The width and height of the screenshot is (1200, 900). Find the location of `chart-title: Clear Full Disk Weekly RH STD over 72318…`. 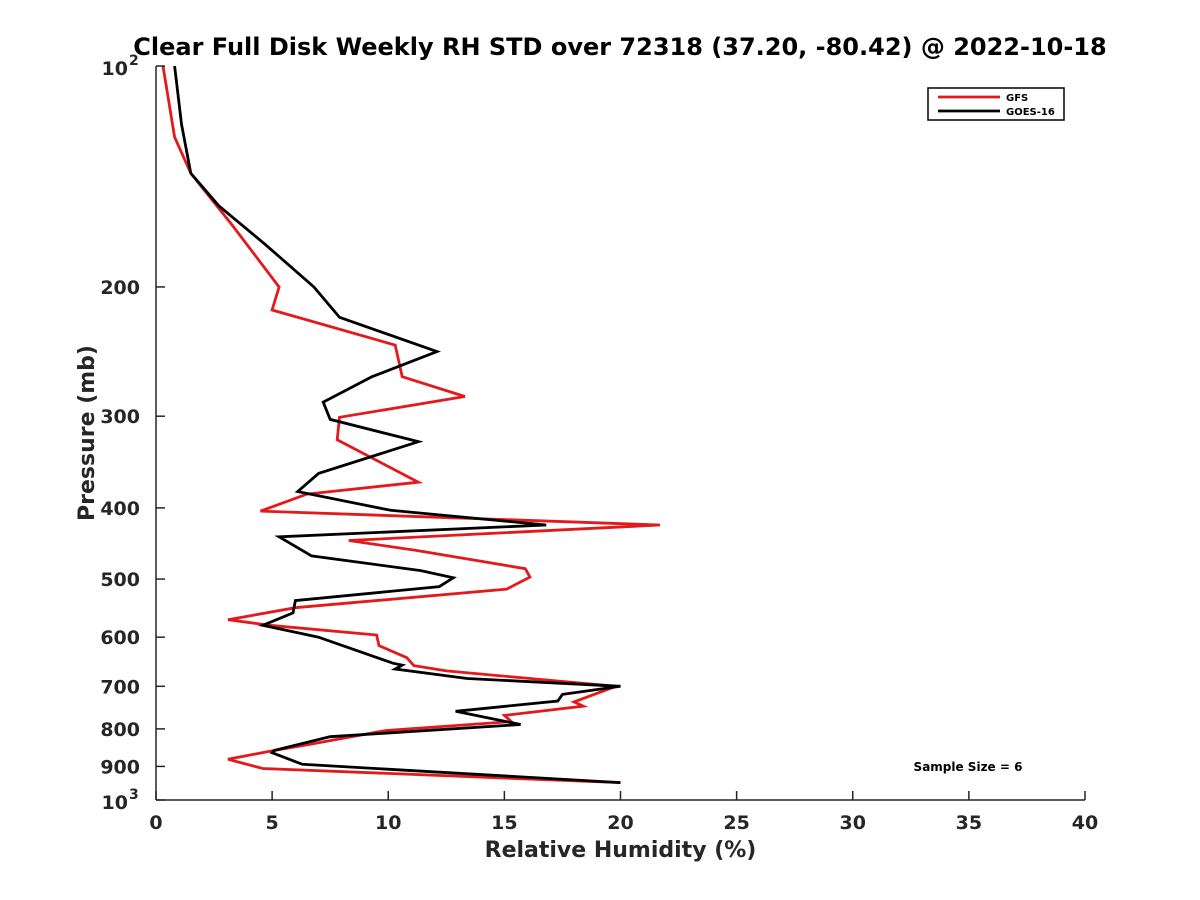

chart-title: Clear Full Disk Weekly RH STD over 72318… is located at coordinates (619, 47).